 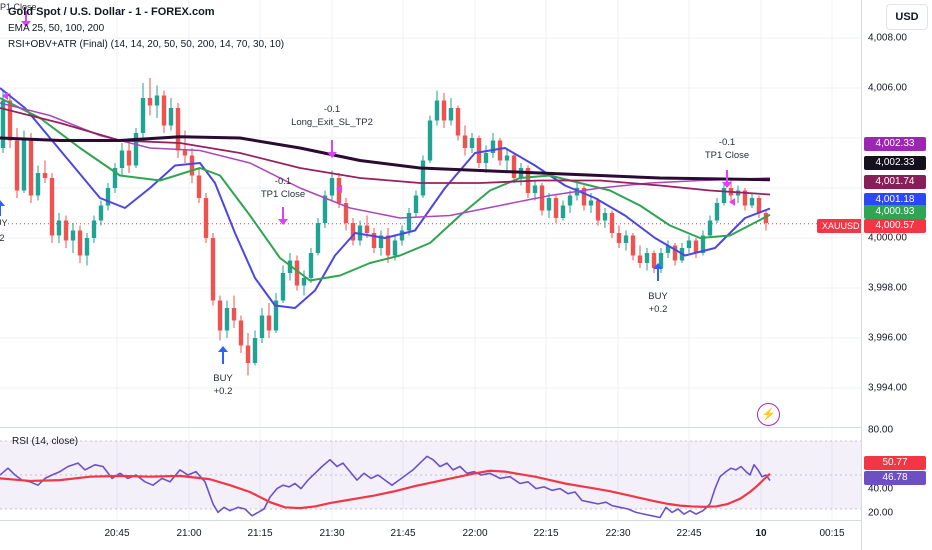 I want to click on time-label: 21:00, so click(x=189, y=533).